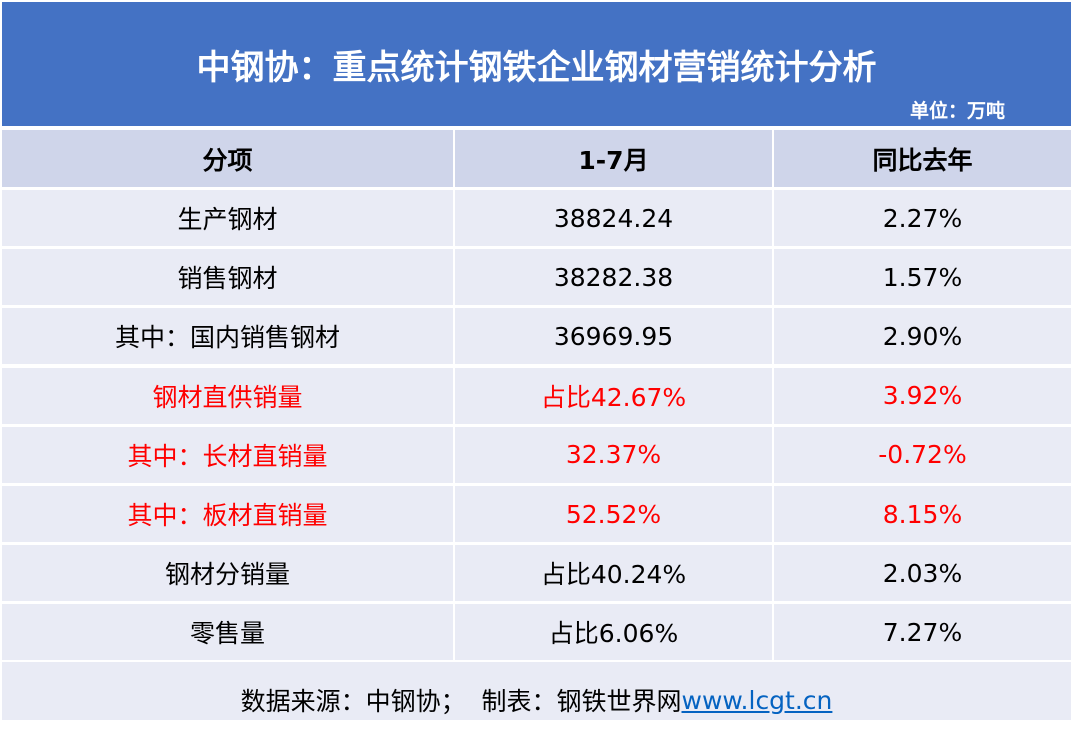  What do you see at coordinates (922, 514) in the screenshot?
I see `table-cell: 8.15%` at bounding box center [922, 514].